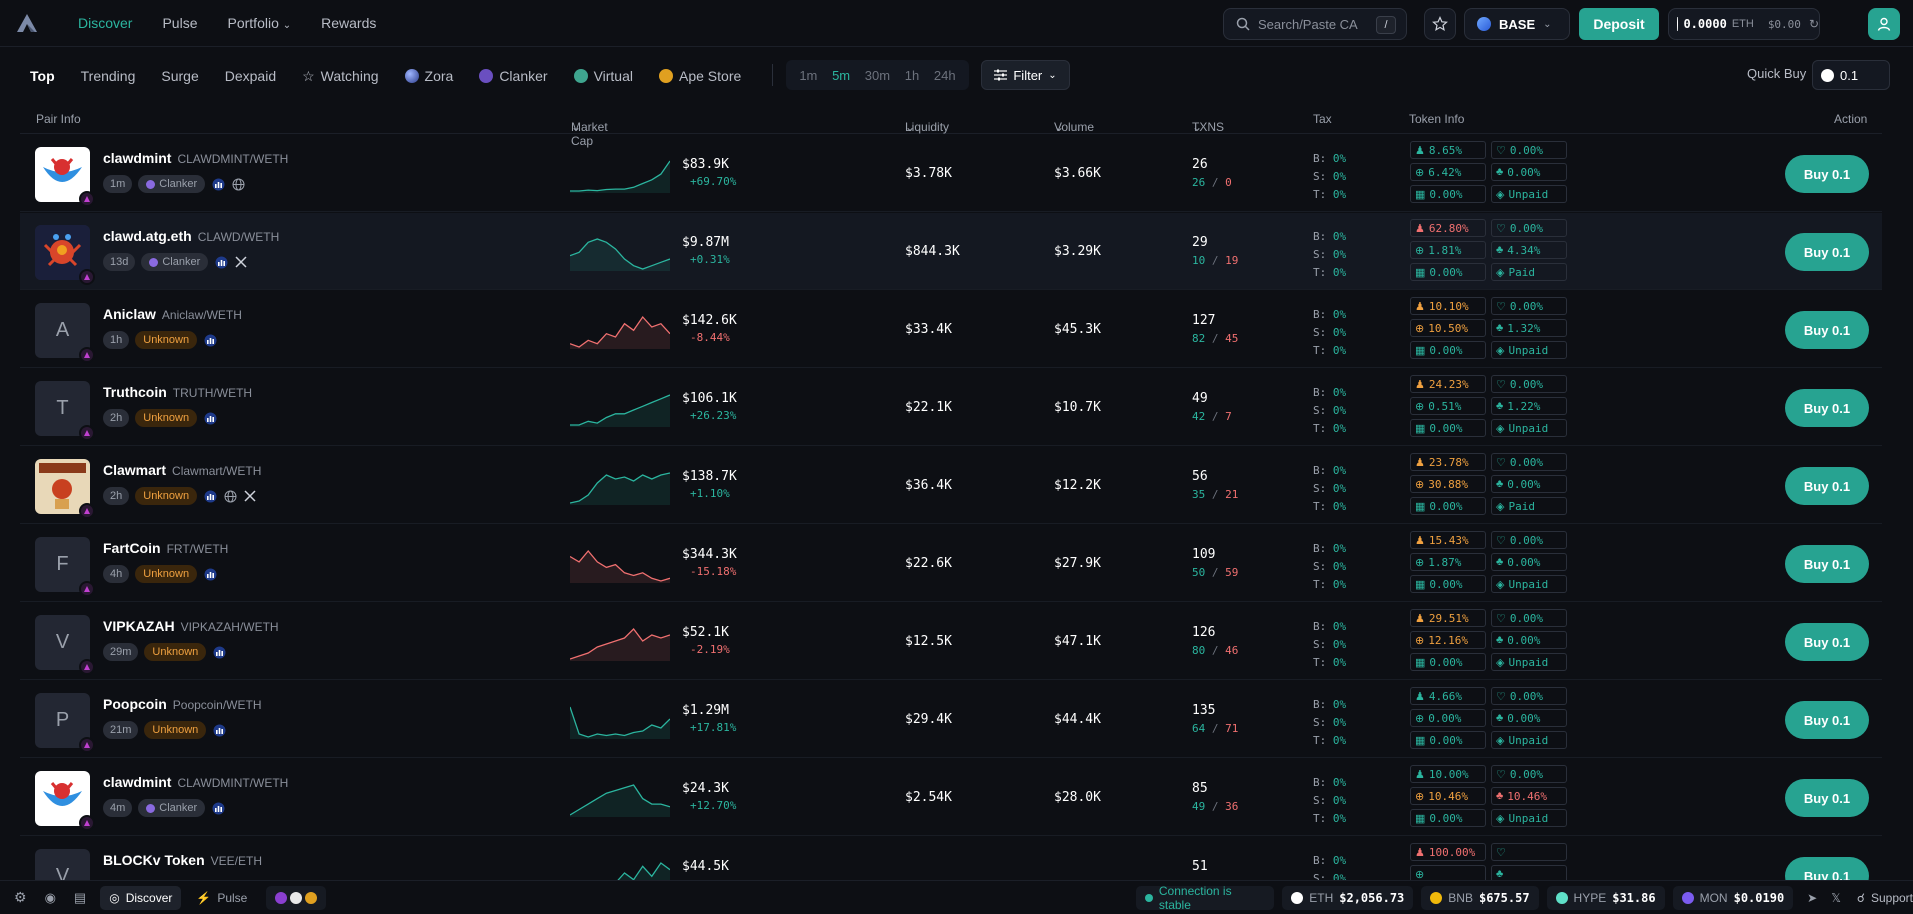  Describe the element at coordinates (1812, 898) in the screenshot. I see `telegram-icon: ➤` at that location.